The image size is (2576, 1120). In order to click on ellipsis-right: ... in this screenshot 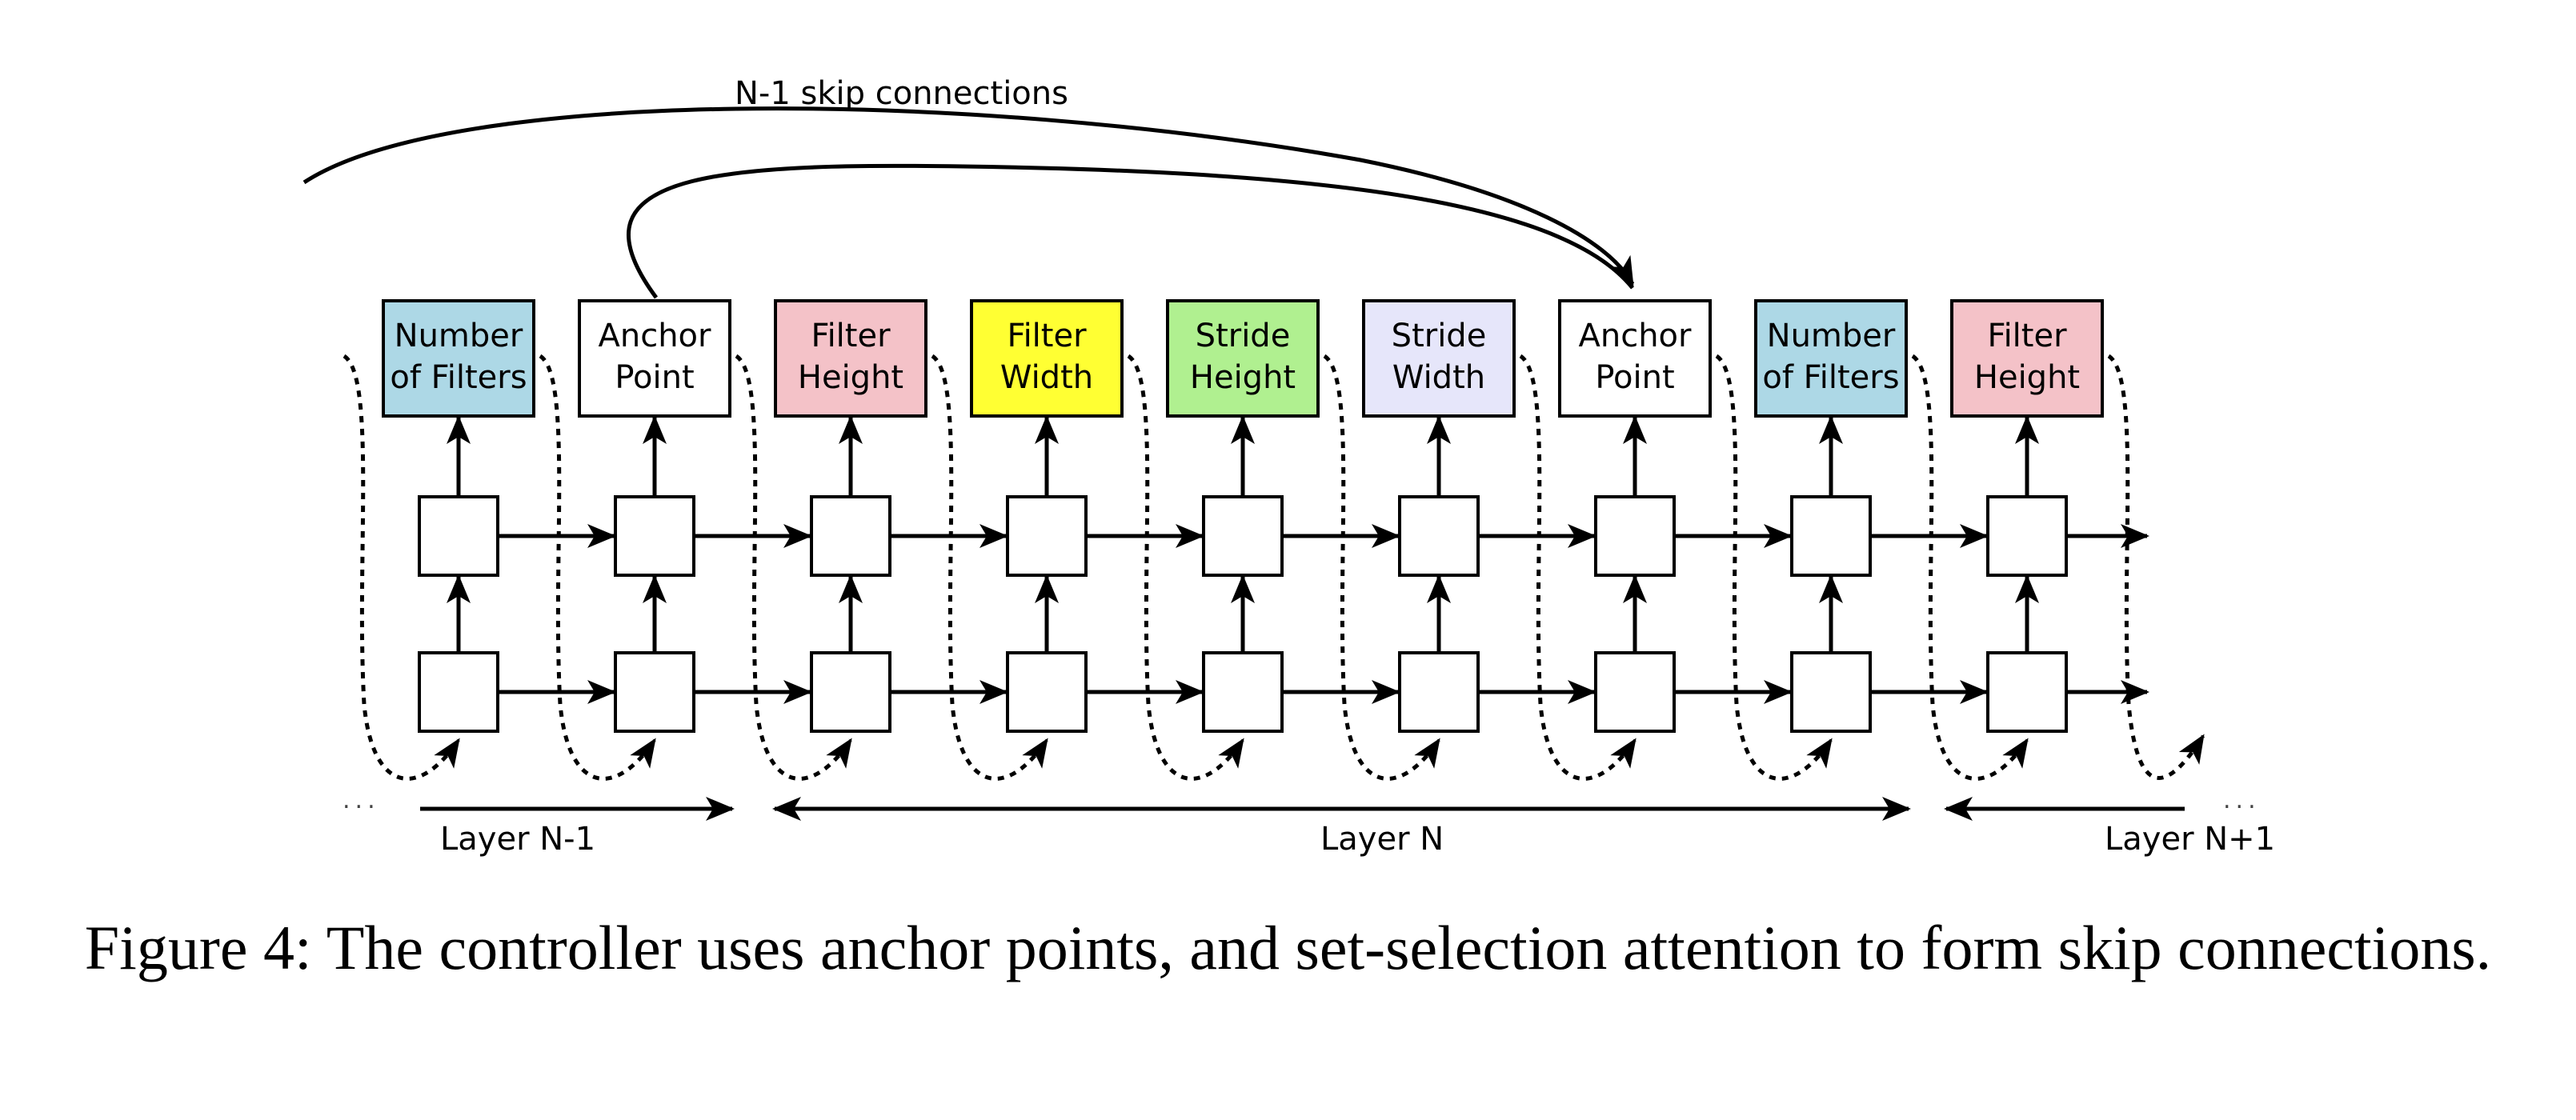, I will do `click(2242, 800)`.